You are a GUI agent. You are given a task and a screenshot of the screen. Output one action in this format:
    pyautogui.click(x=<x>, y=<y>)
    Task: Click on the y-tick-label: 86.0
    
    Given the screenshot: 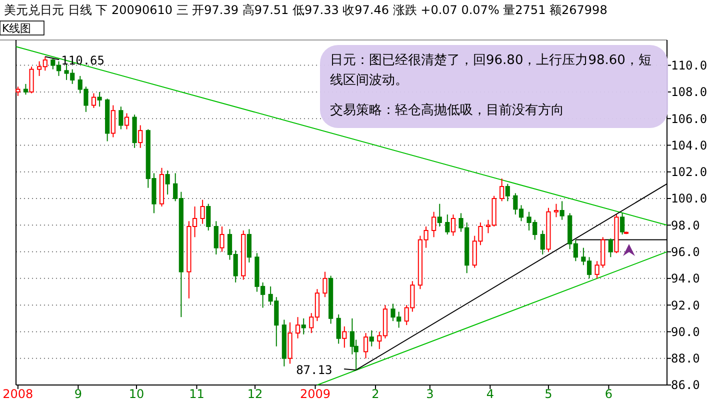 What is the action you would take?
    pyautogui.click(x=685, y=385)
    